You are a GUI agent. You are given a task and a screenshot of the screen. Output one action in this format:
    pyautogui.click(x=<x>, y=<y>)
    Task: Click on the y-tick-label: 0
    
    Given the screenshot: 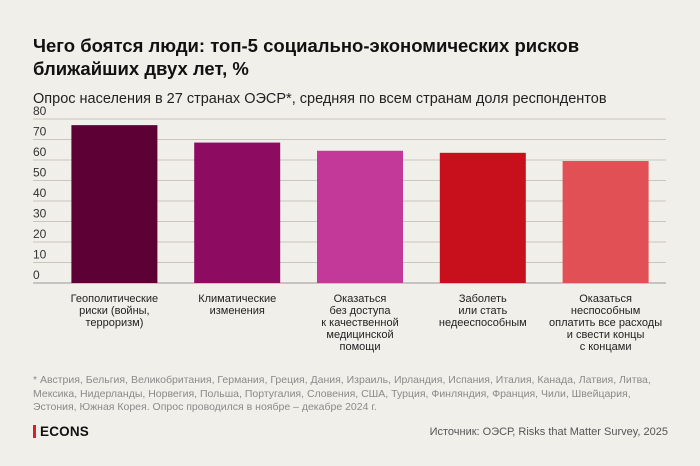 What is the action you would take?
    pyautogui.click(x=36, y=275)
    